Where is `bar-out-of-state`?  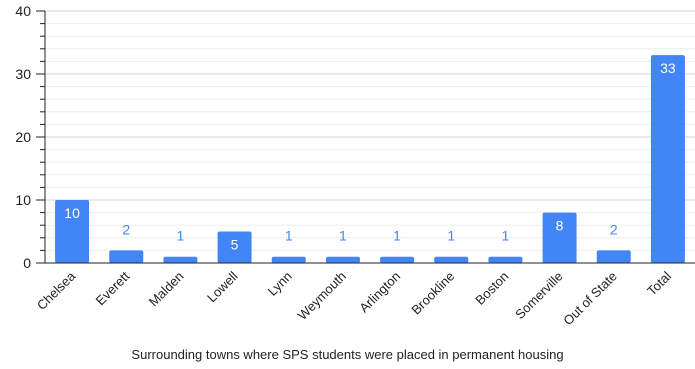 bar-out-of-state is located at coordinates (613, 256).